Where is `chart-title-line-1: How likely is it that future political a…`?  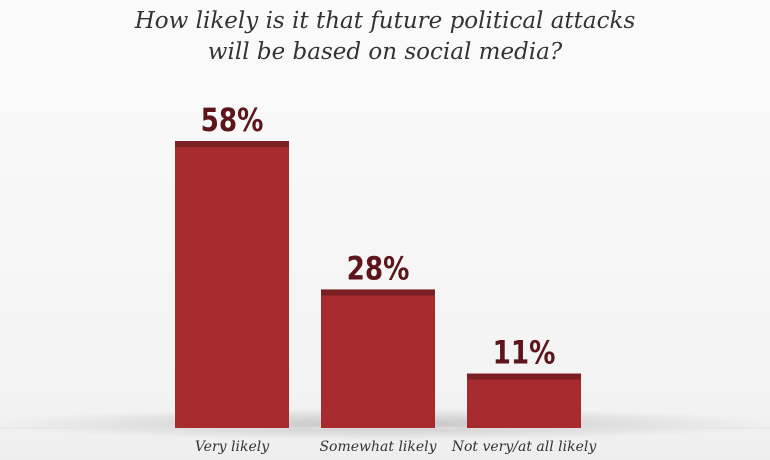
chart-title-line-1: How likely is it that future political a… is located at coordinates (385, 21).